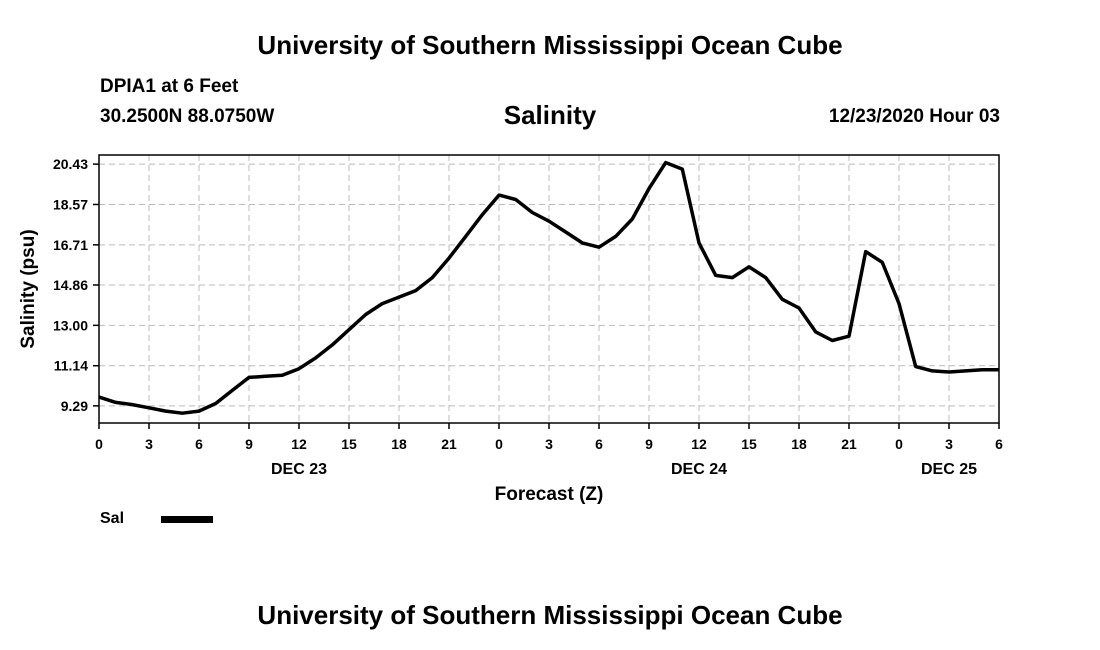  Describe the element at coordinates (187, 116) in the screenshot. I see `coordinates-label: 30.2500N 88.0750W` at that location.